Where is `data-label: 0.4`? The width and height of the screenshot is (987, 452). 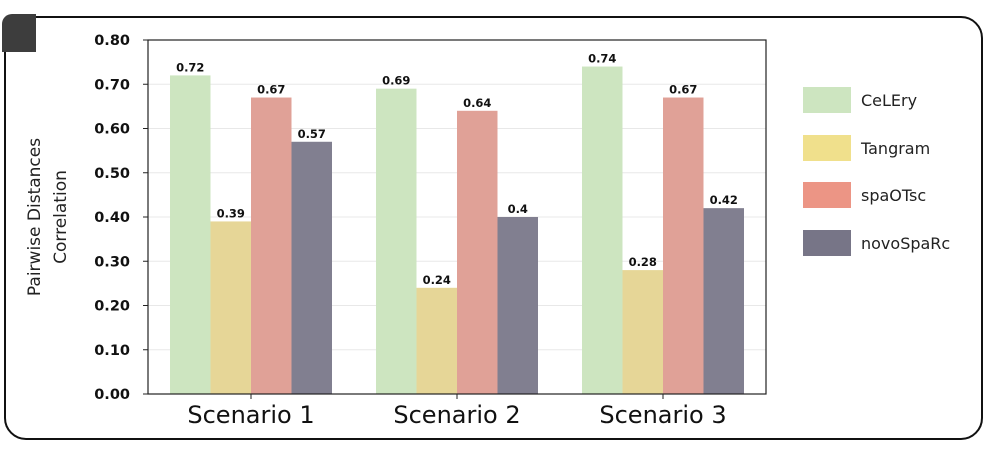 data-label: 0.4 is located at coordinates (518, 209).